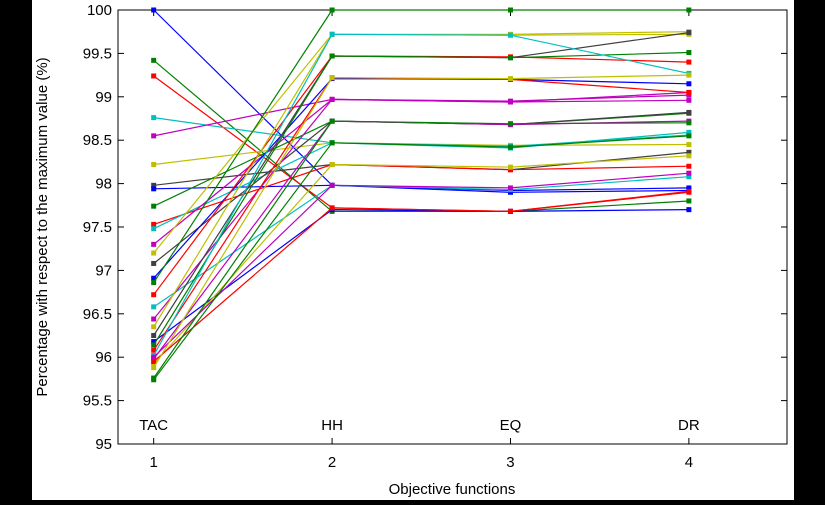  I want to click on y-tick-label: 97, so click(103, 270).